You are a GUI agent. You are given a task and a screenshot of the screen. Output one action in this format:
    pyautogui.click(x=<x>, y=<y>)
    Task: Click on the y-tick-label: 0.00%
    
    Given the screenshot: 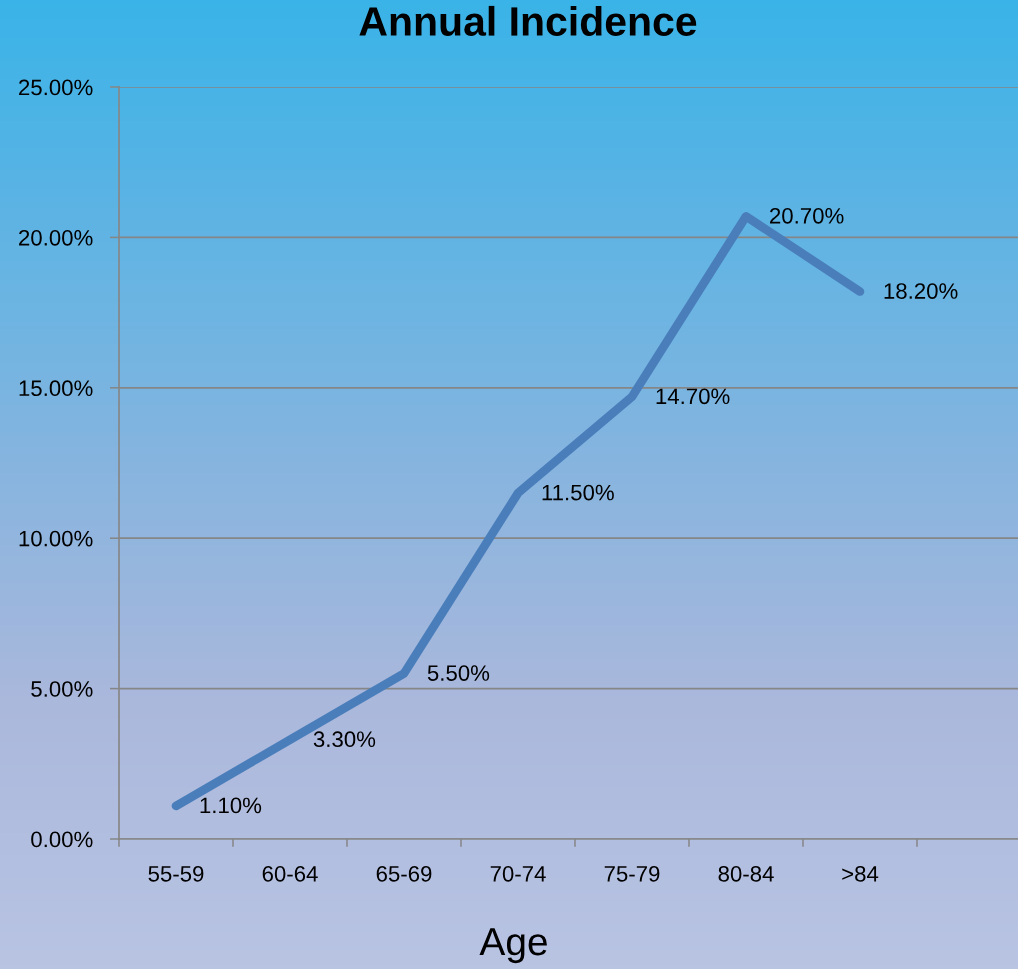 What is the action you would take?
    pyautogui.click(x=62, y=839)
    